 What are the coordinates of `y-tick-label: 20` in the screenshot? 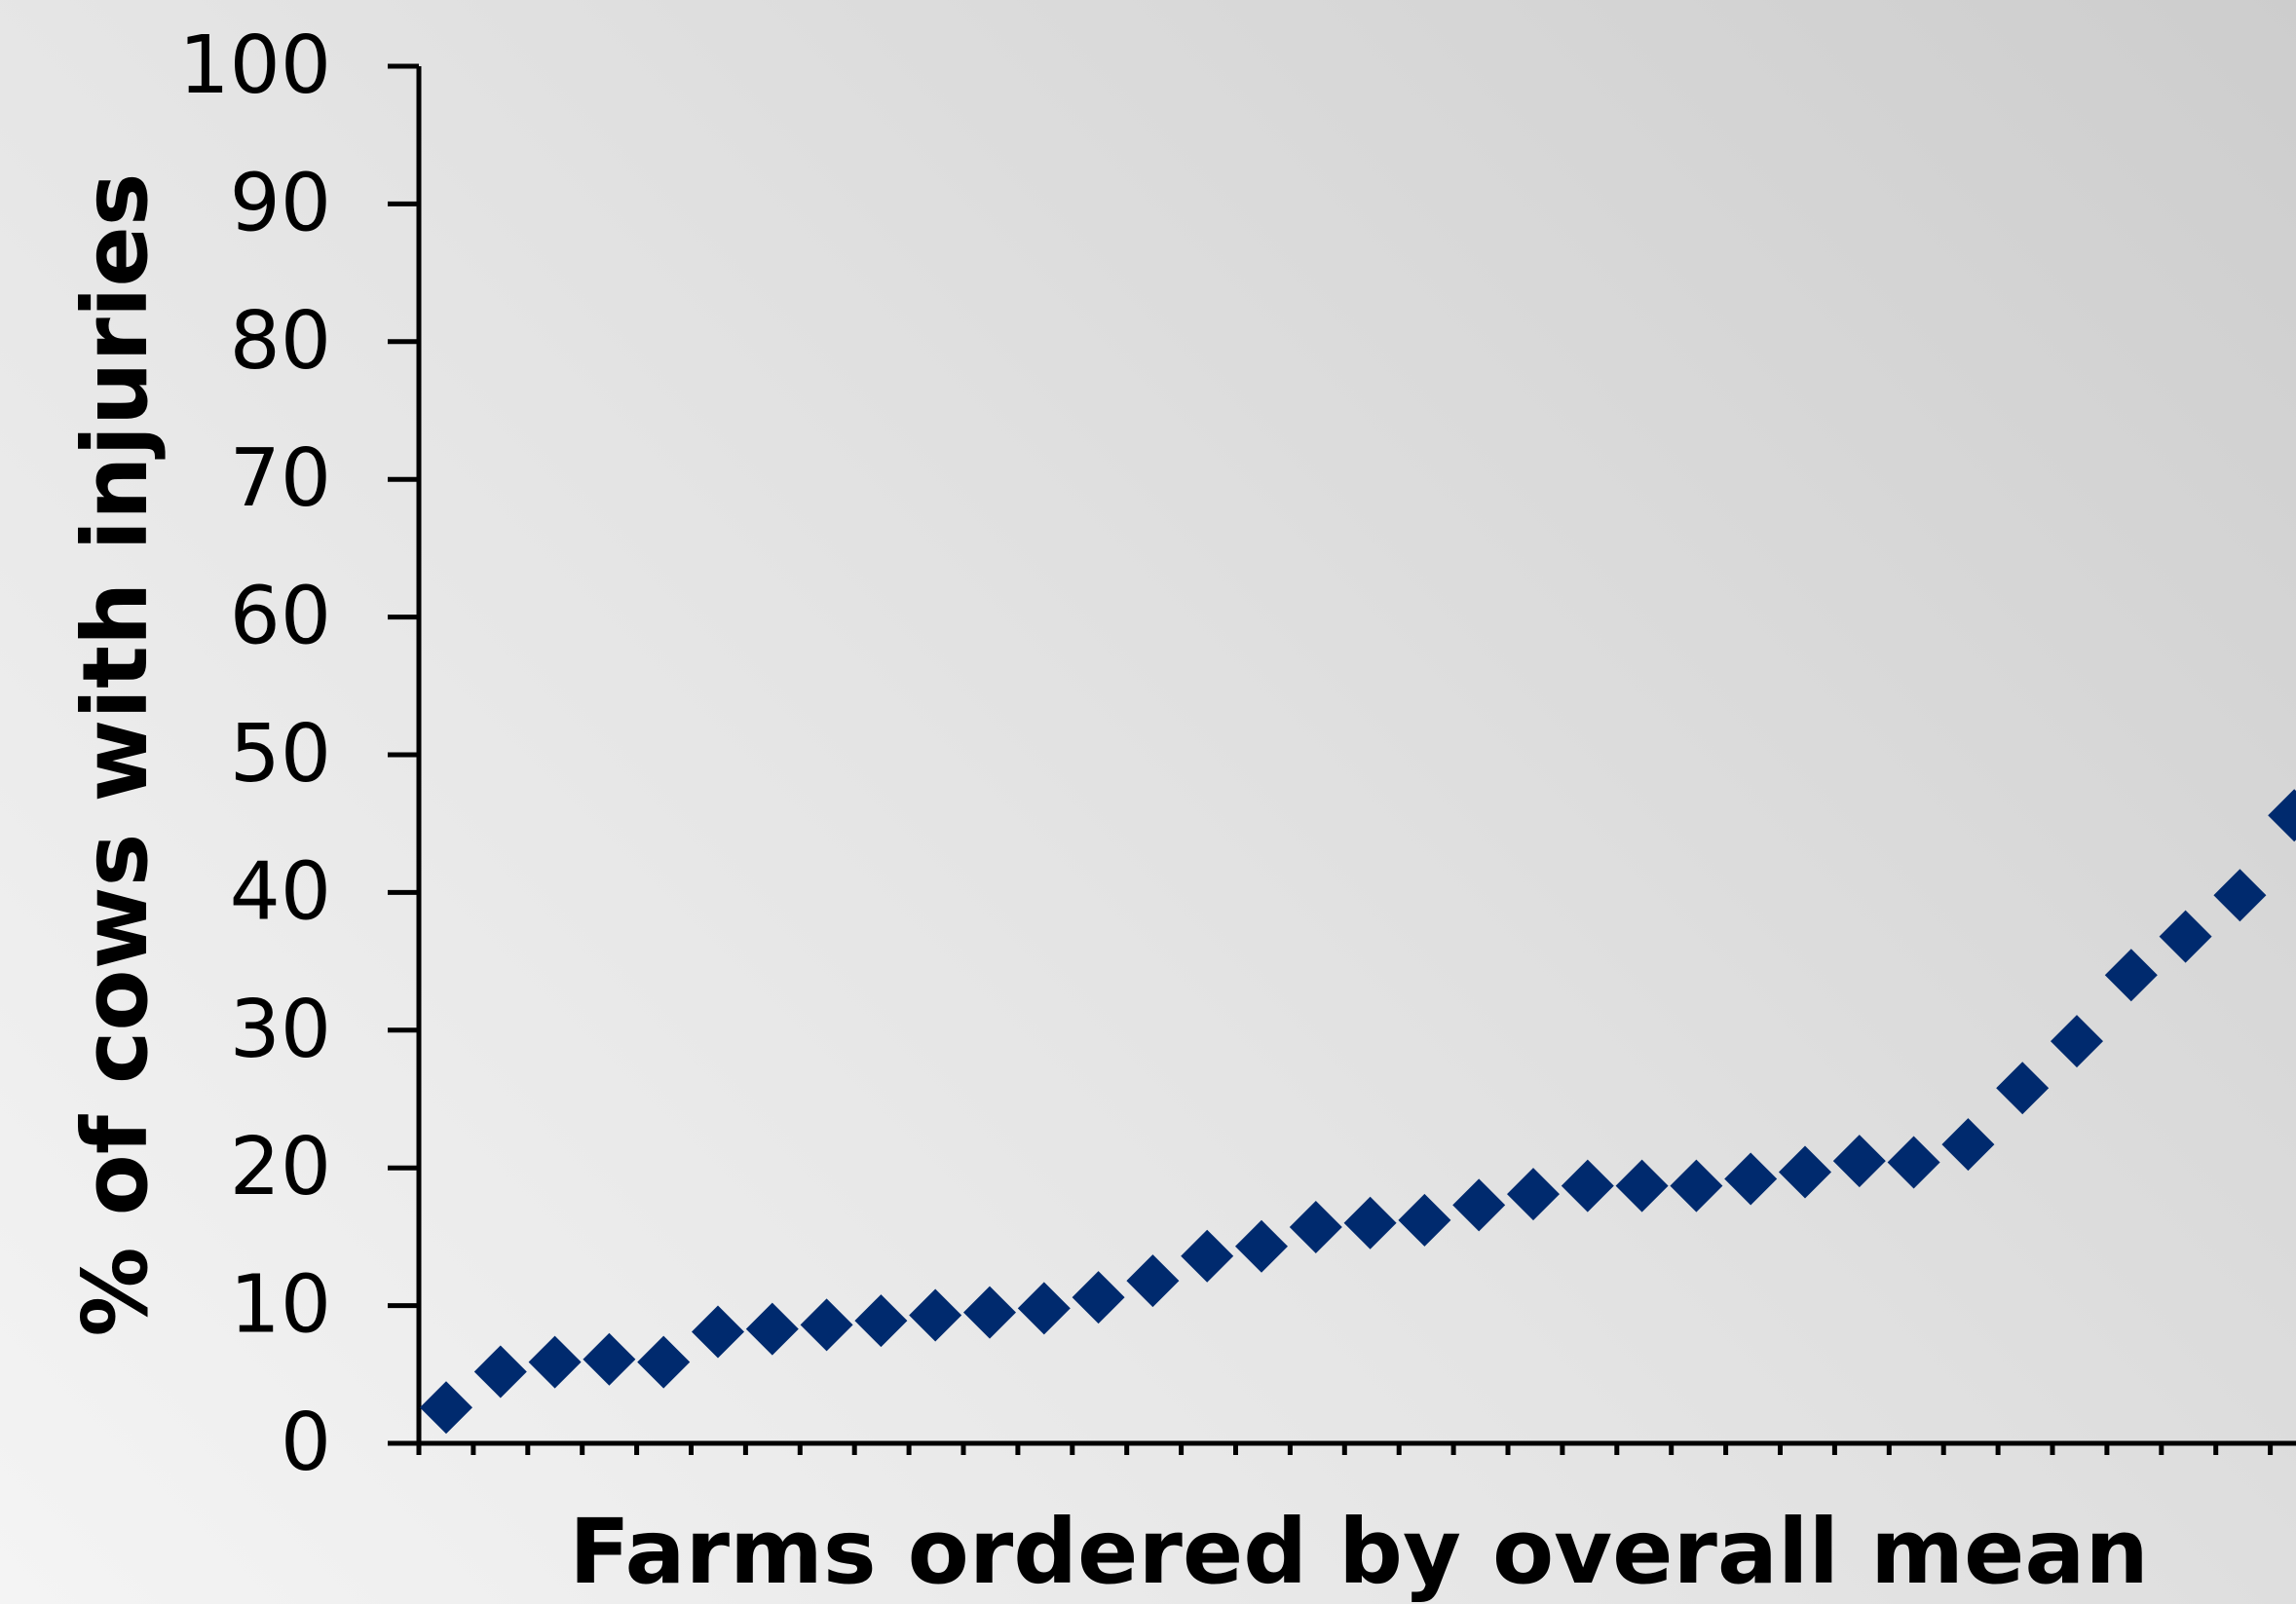 It's located at (280, 1167).